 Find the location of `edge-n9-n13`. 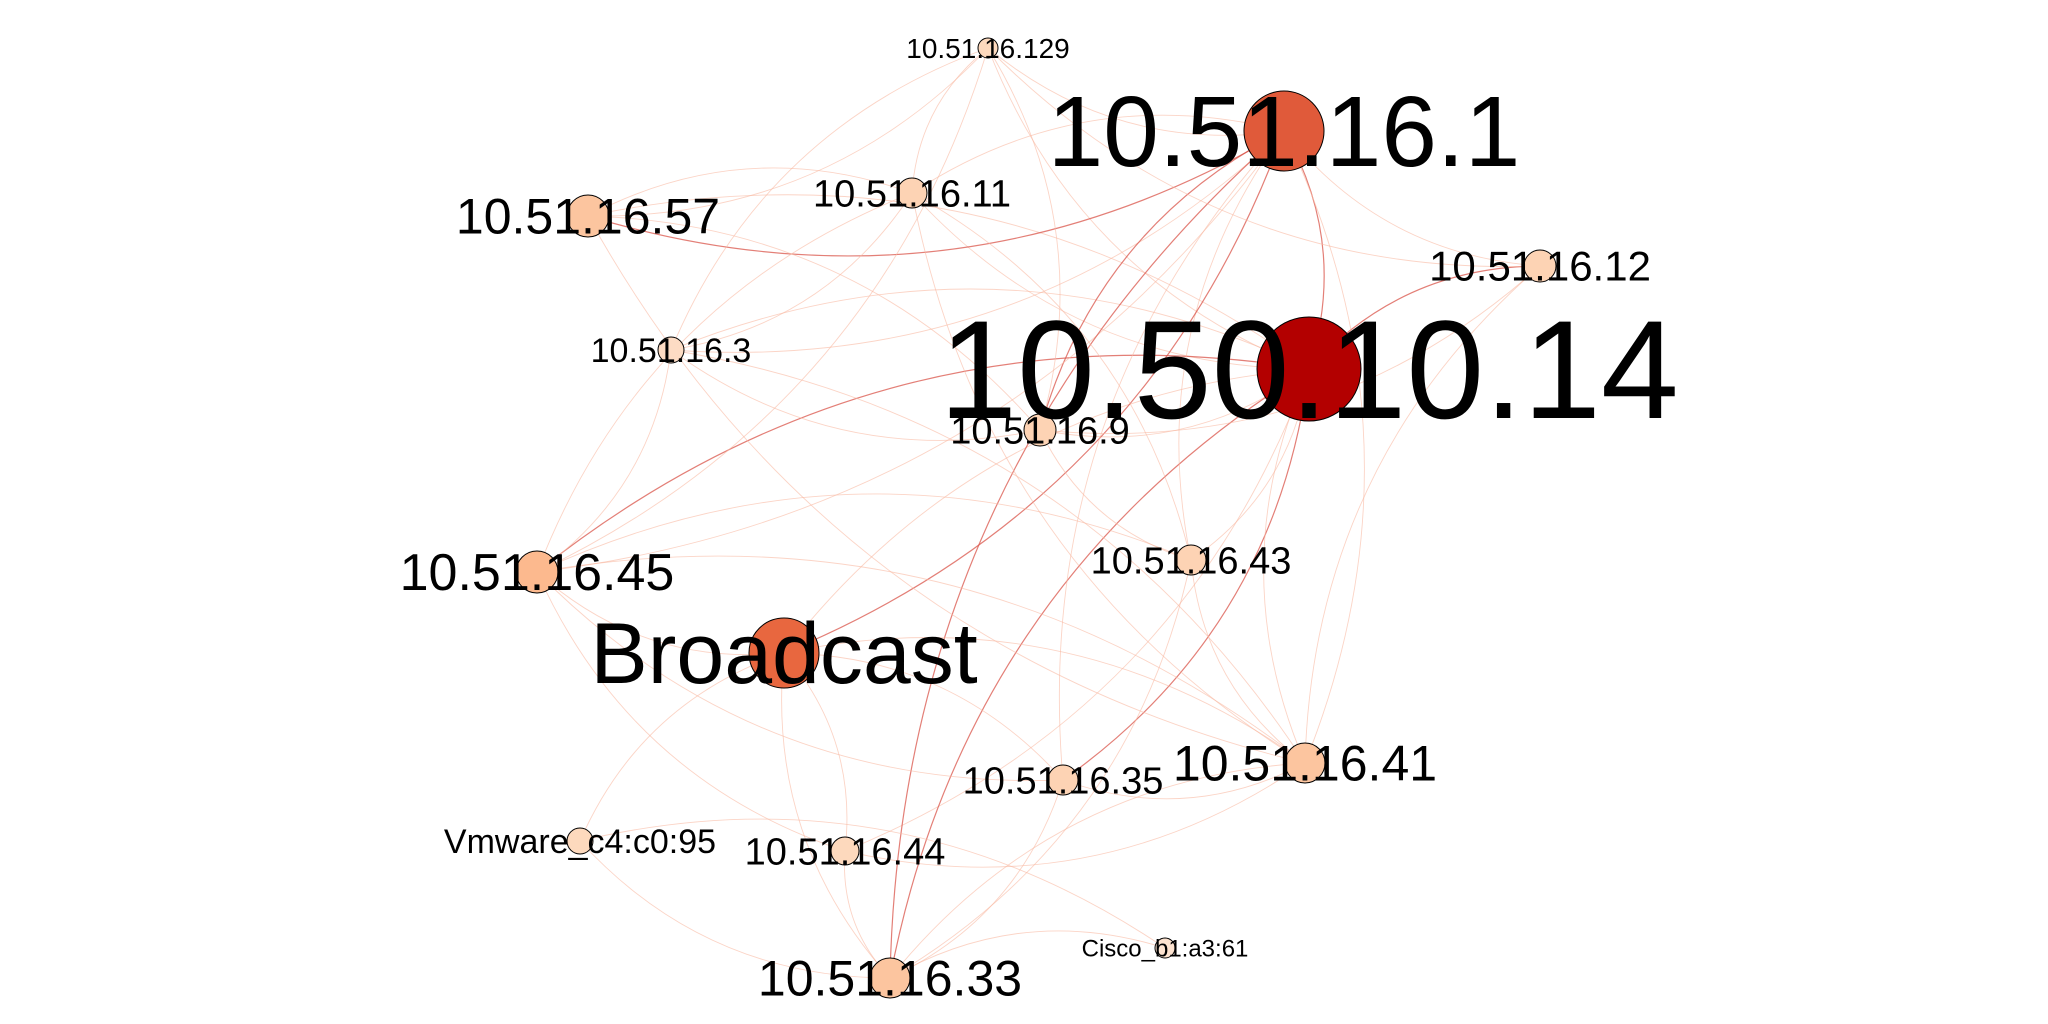

edge-n9-n13 is located at coordinates (921, 659).